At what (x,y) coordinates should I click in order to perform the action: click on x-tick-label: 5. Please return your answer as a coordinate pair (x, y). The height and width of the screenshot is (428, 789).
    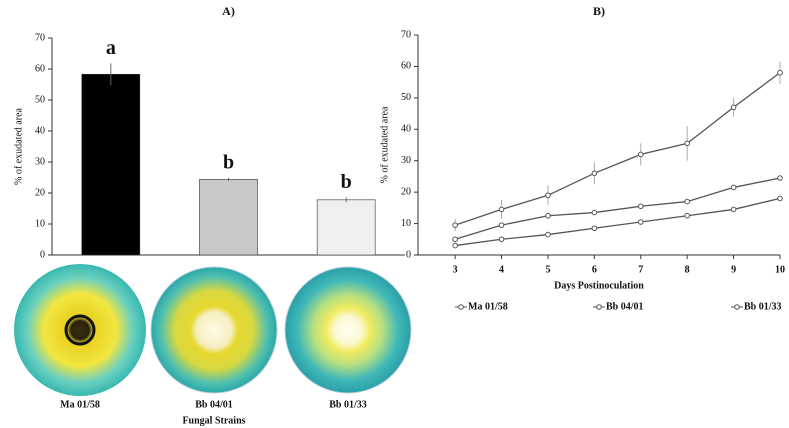
    Looking at the image, I should click on (547, 269).